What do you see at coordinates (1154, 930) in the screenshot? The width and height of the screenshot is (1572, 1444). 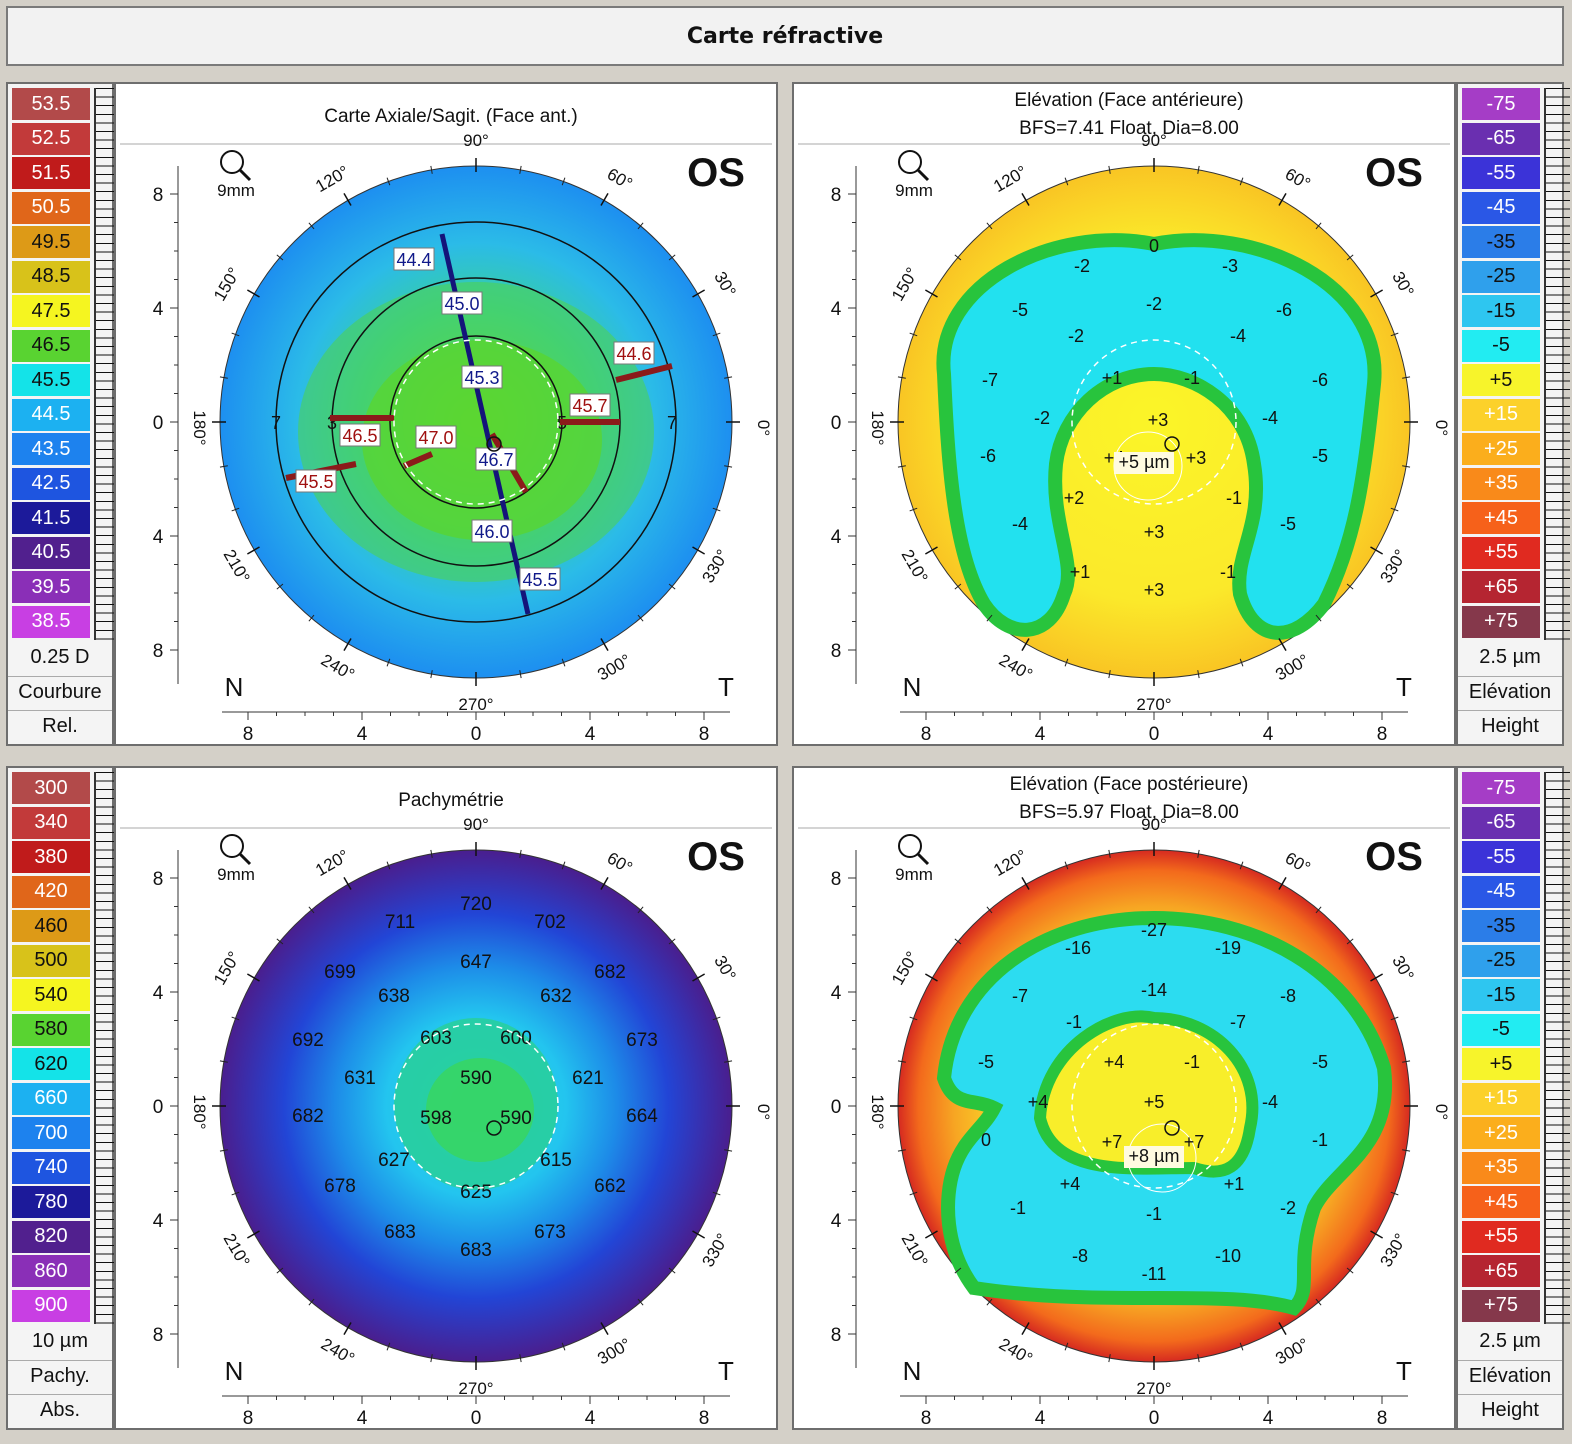 I see `post-elevation-value: -27` at bounding box center [1154, 930].